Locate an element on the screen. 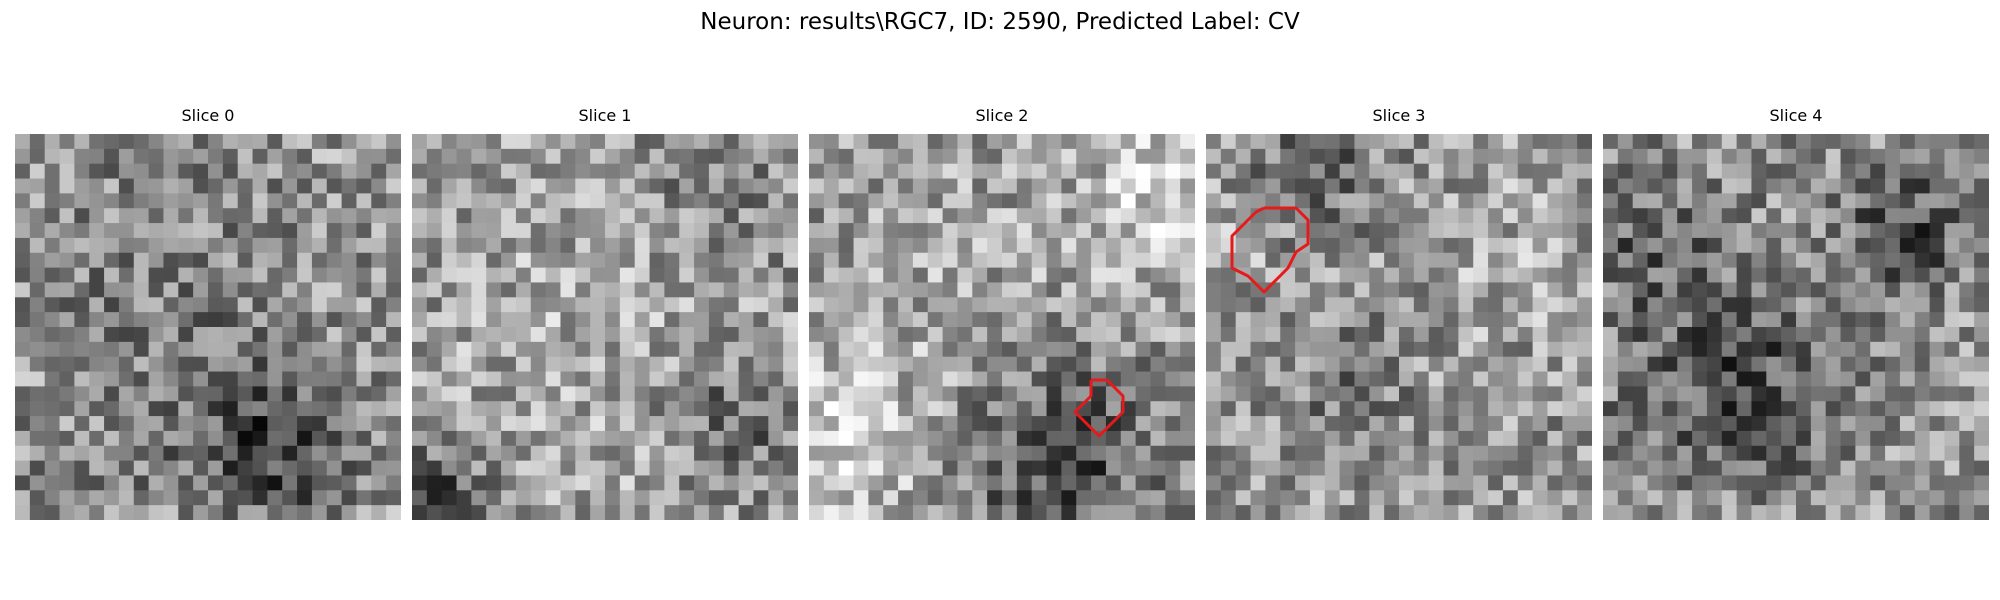 This screenshot has width=2000, height=600. slice-title-1: Slice 1 is located at coordinates (605, 115).